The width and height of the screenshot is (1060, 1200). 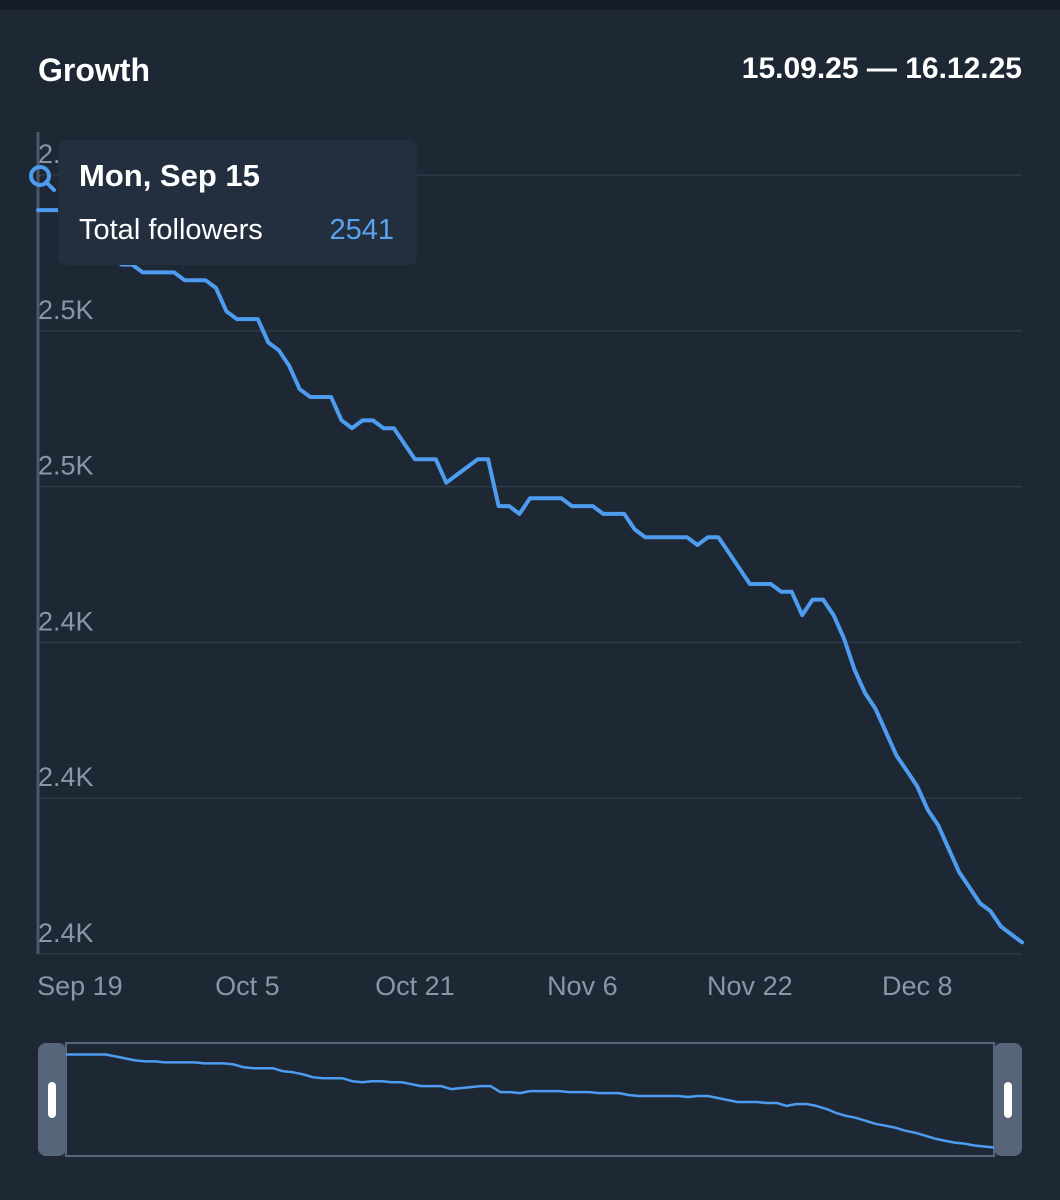 I want to click on tooltip-value: 2541, so click(x=361, y=230).